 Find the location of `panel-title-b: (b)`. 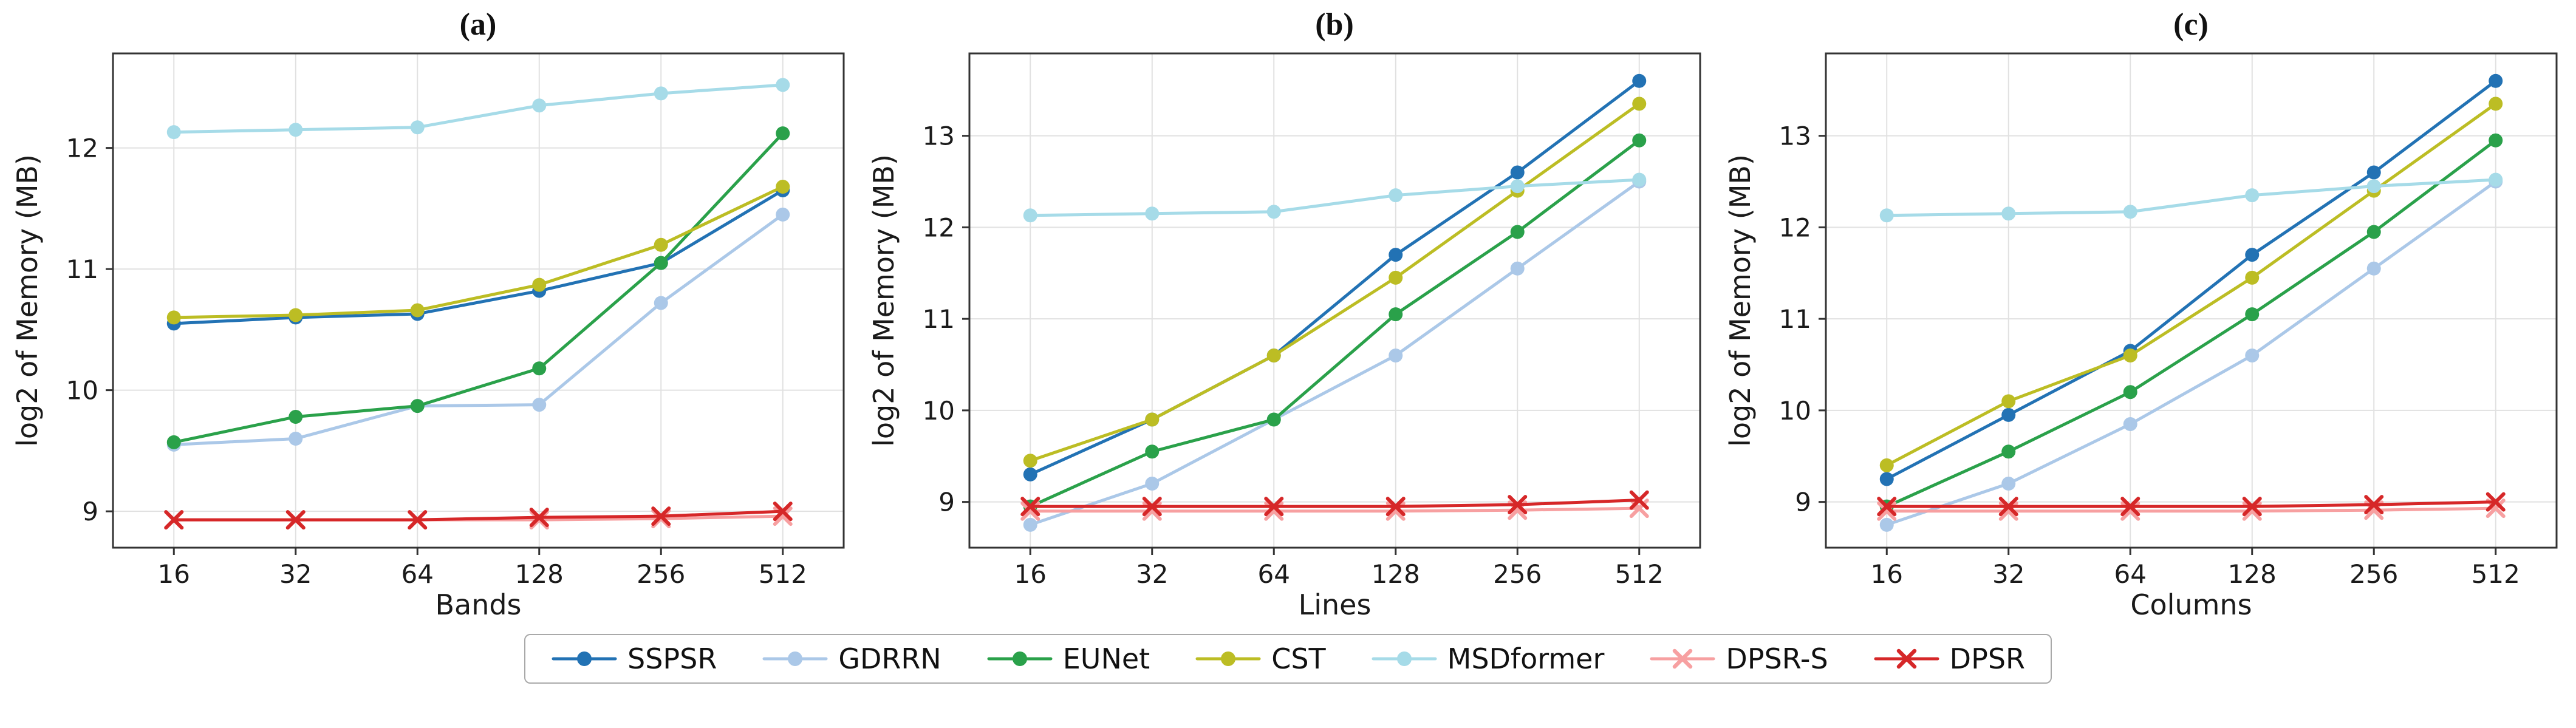

panel-title-b: (b) is located at coordinates (1334, 24).